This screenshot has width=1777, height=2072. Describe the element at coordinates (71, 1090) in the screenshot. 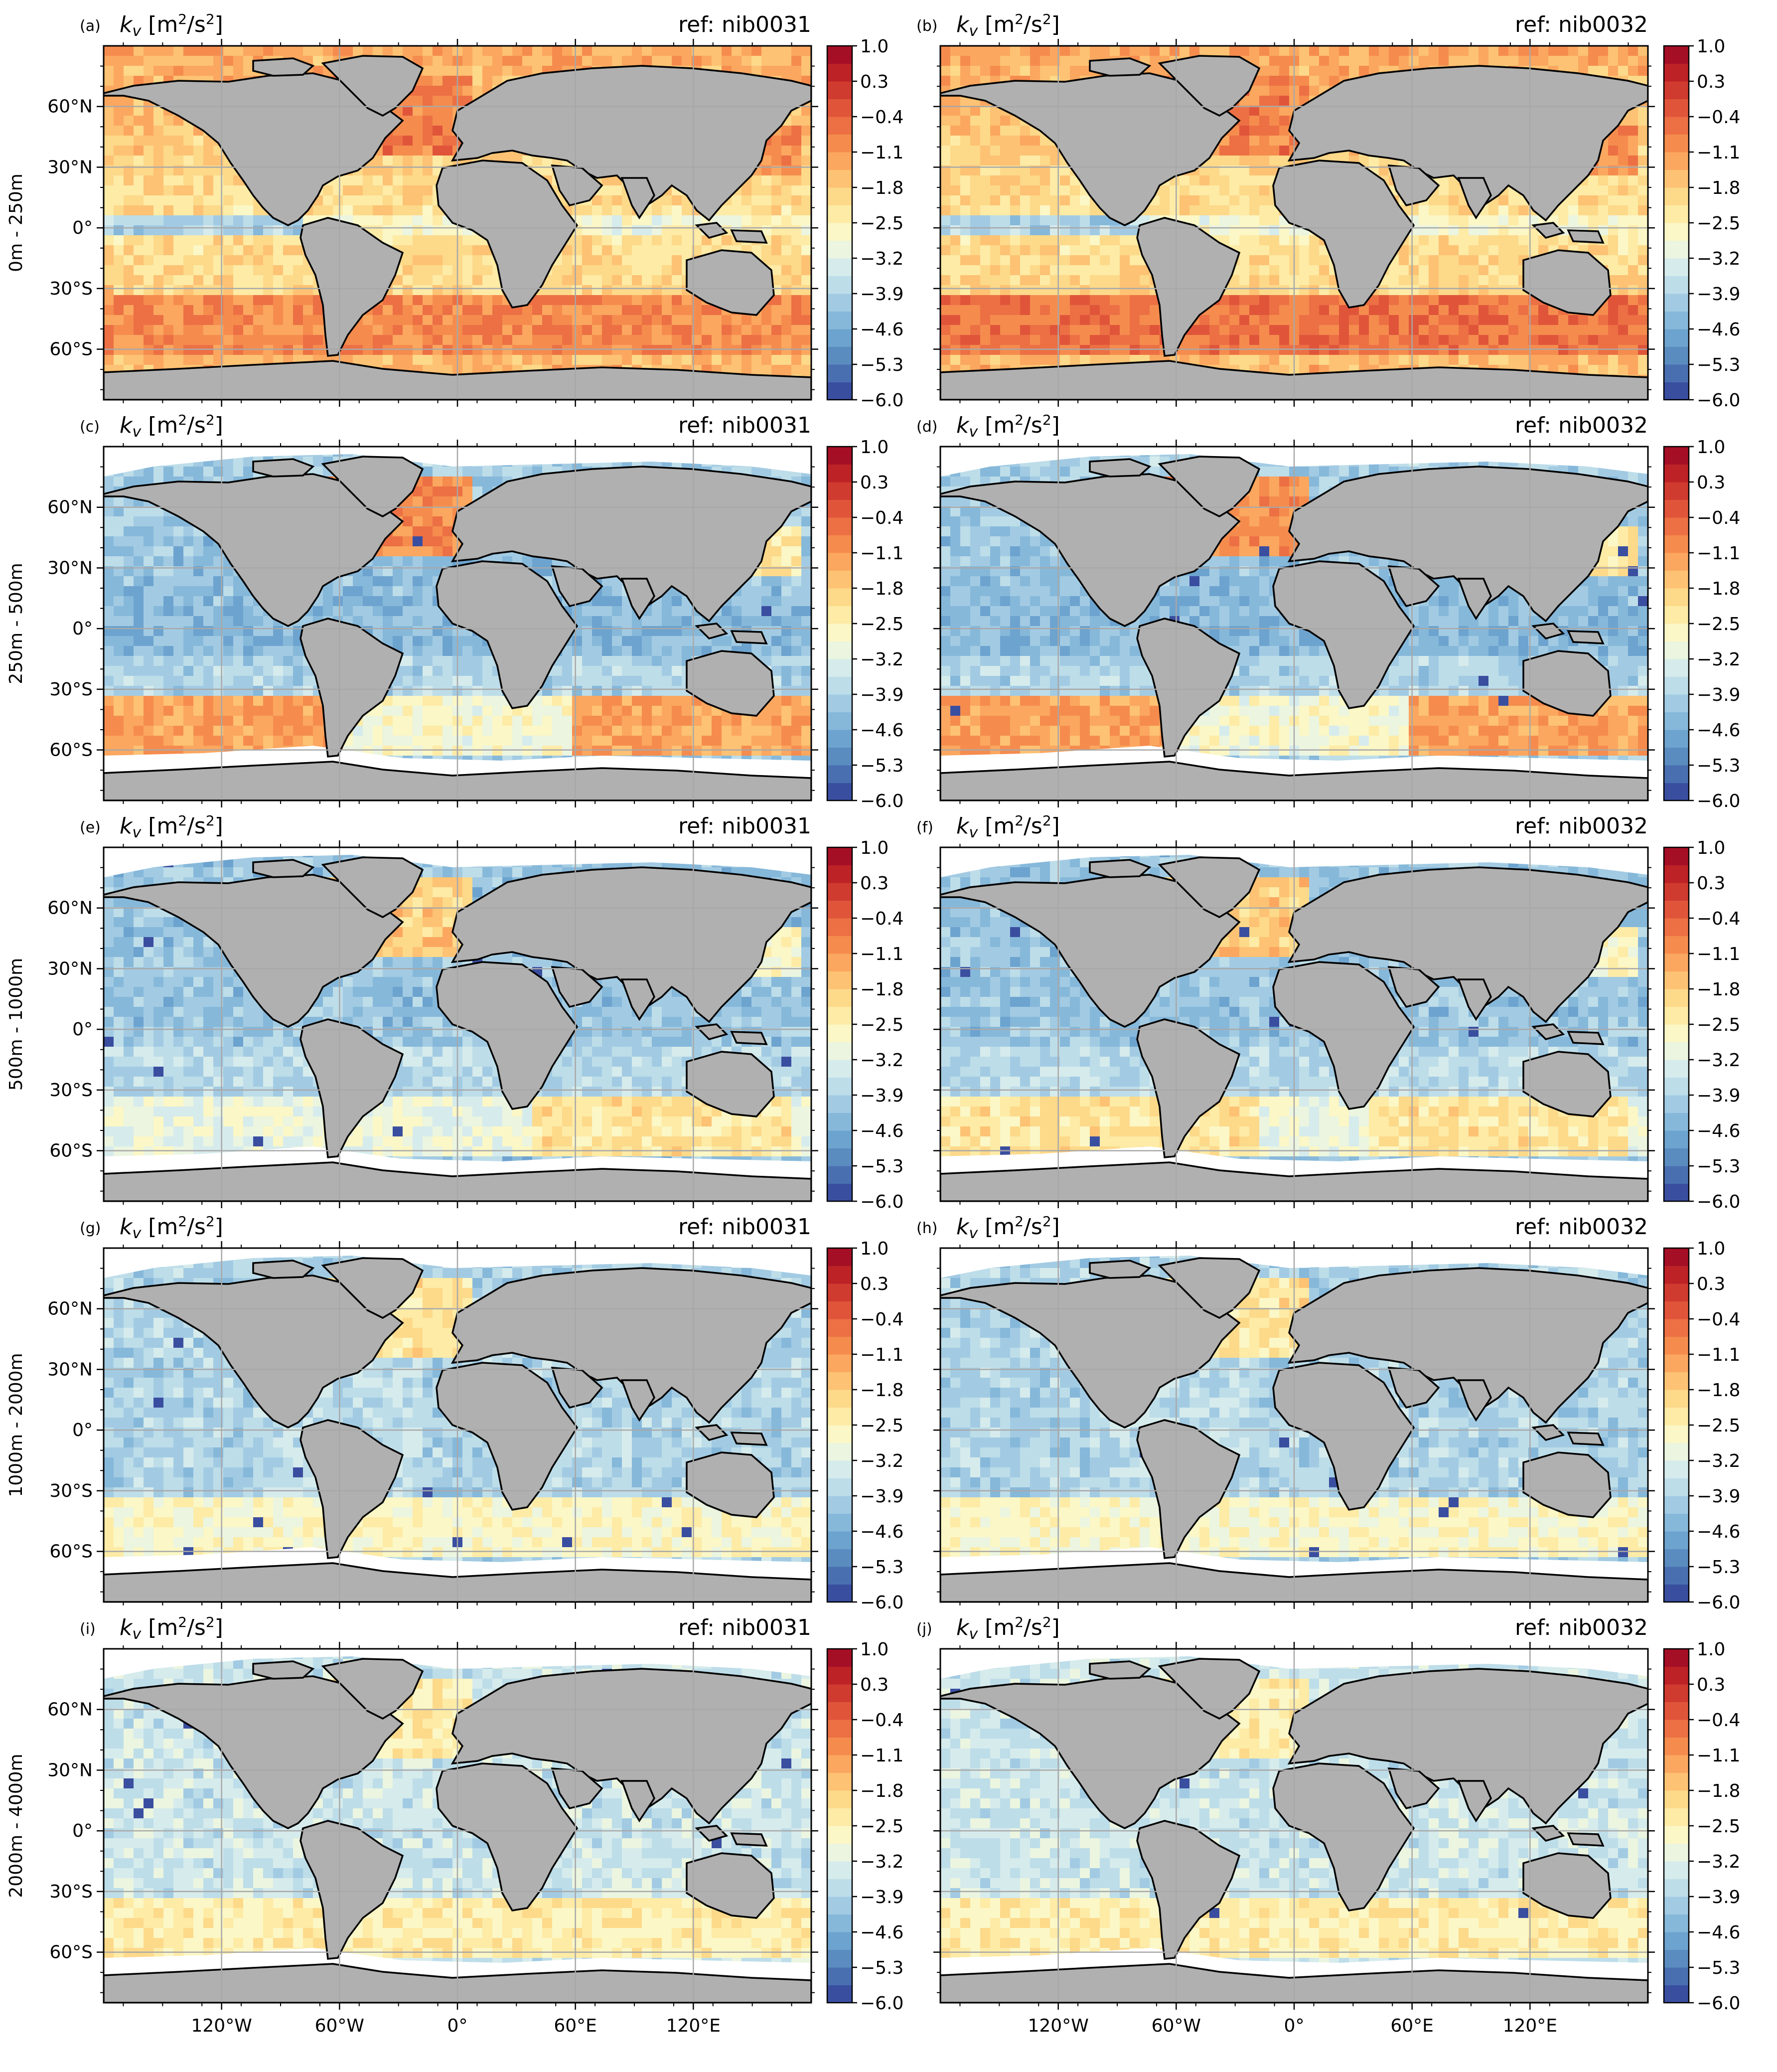

I see `lat-tick-label: 30°S` at that location.